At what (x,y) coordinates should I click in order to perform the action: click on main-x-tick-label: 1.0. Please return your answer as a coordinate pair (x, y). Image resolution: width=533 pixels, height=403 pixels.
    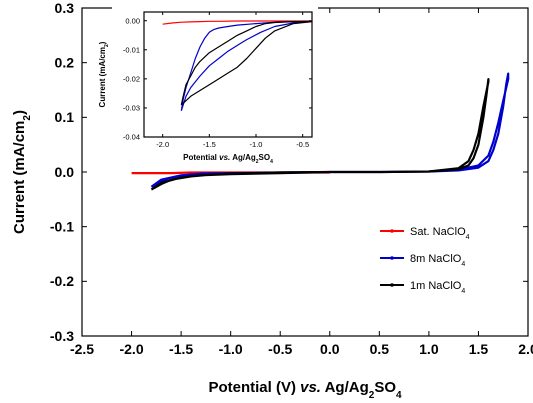
    Looking at the image, I should click on (429, 349).